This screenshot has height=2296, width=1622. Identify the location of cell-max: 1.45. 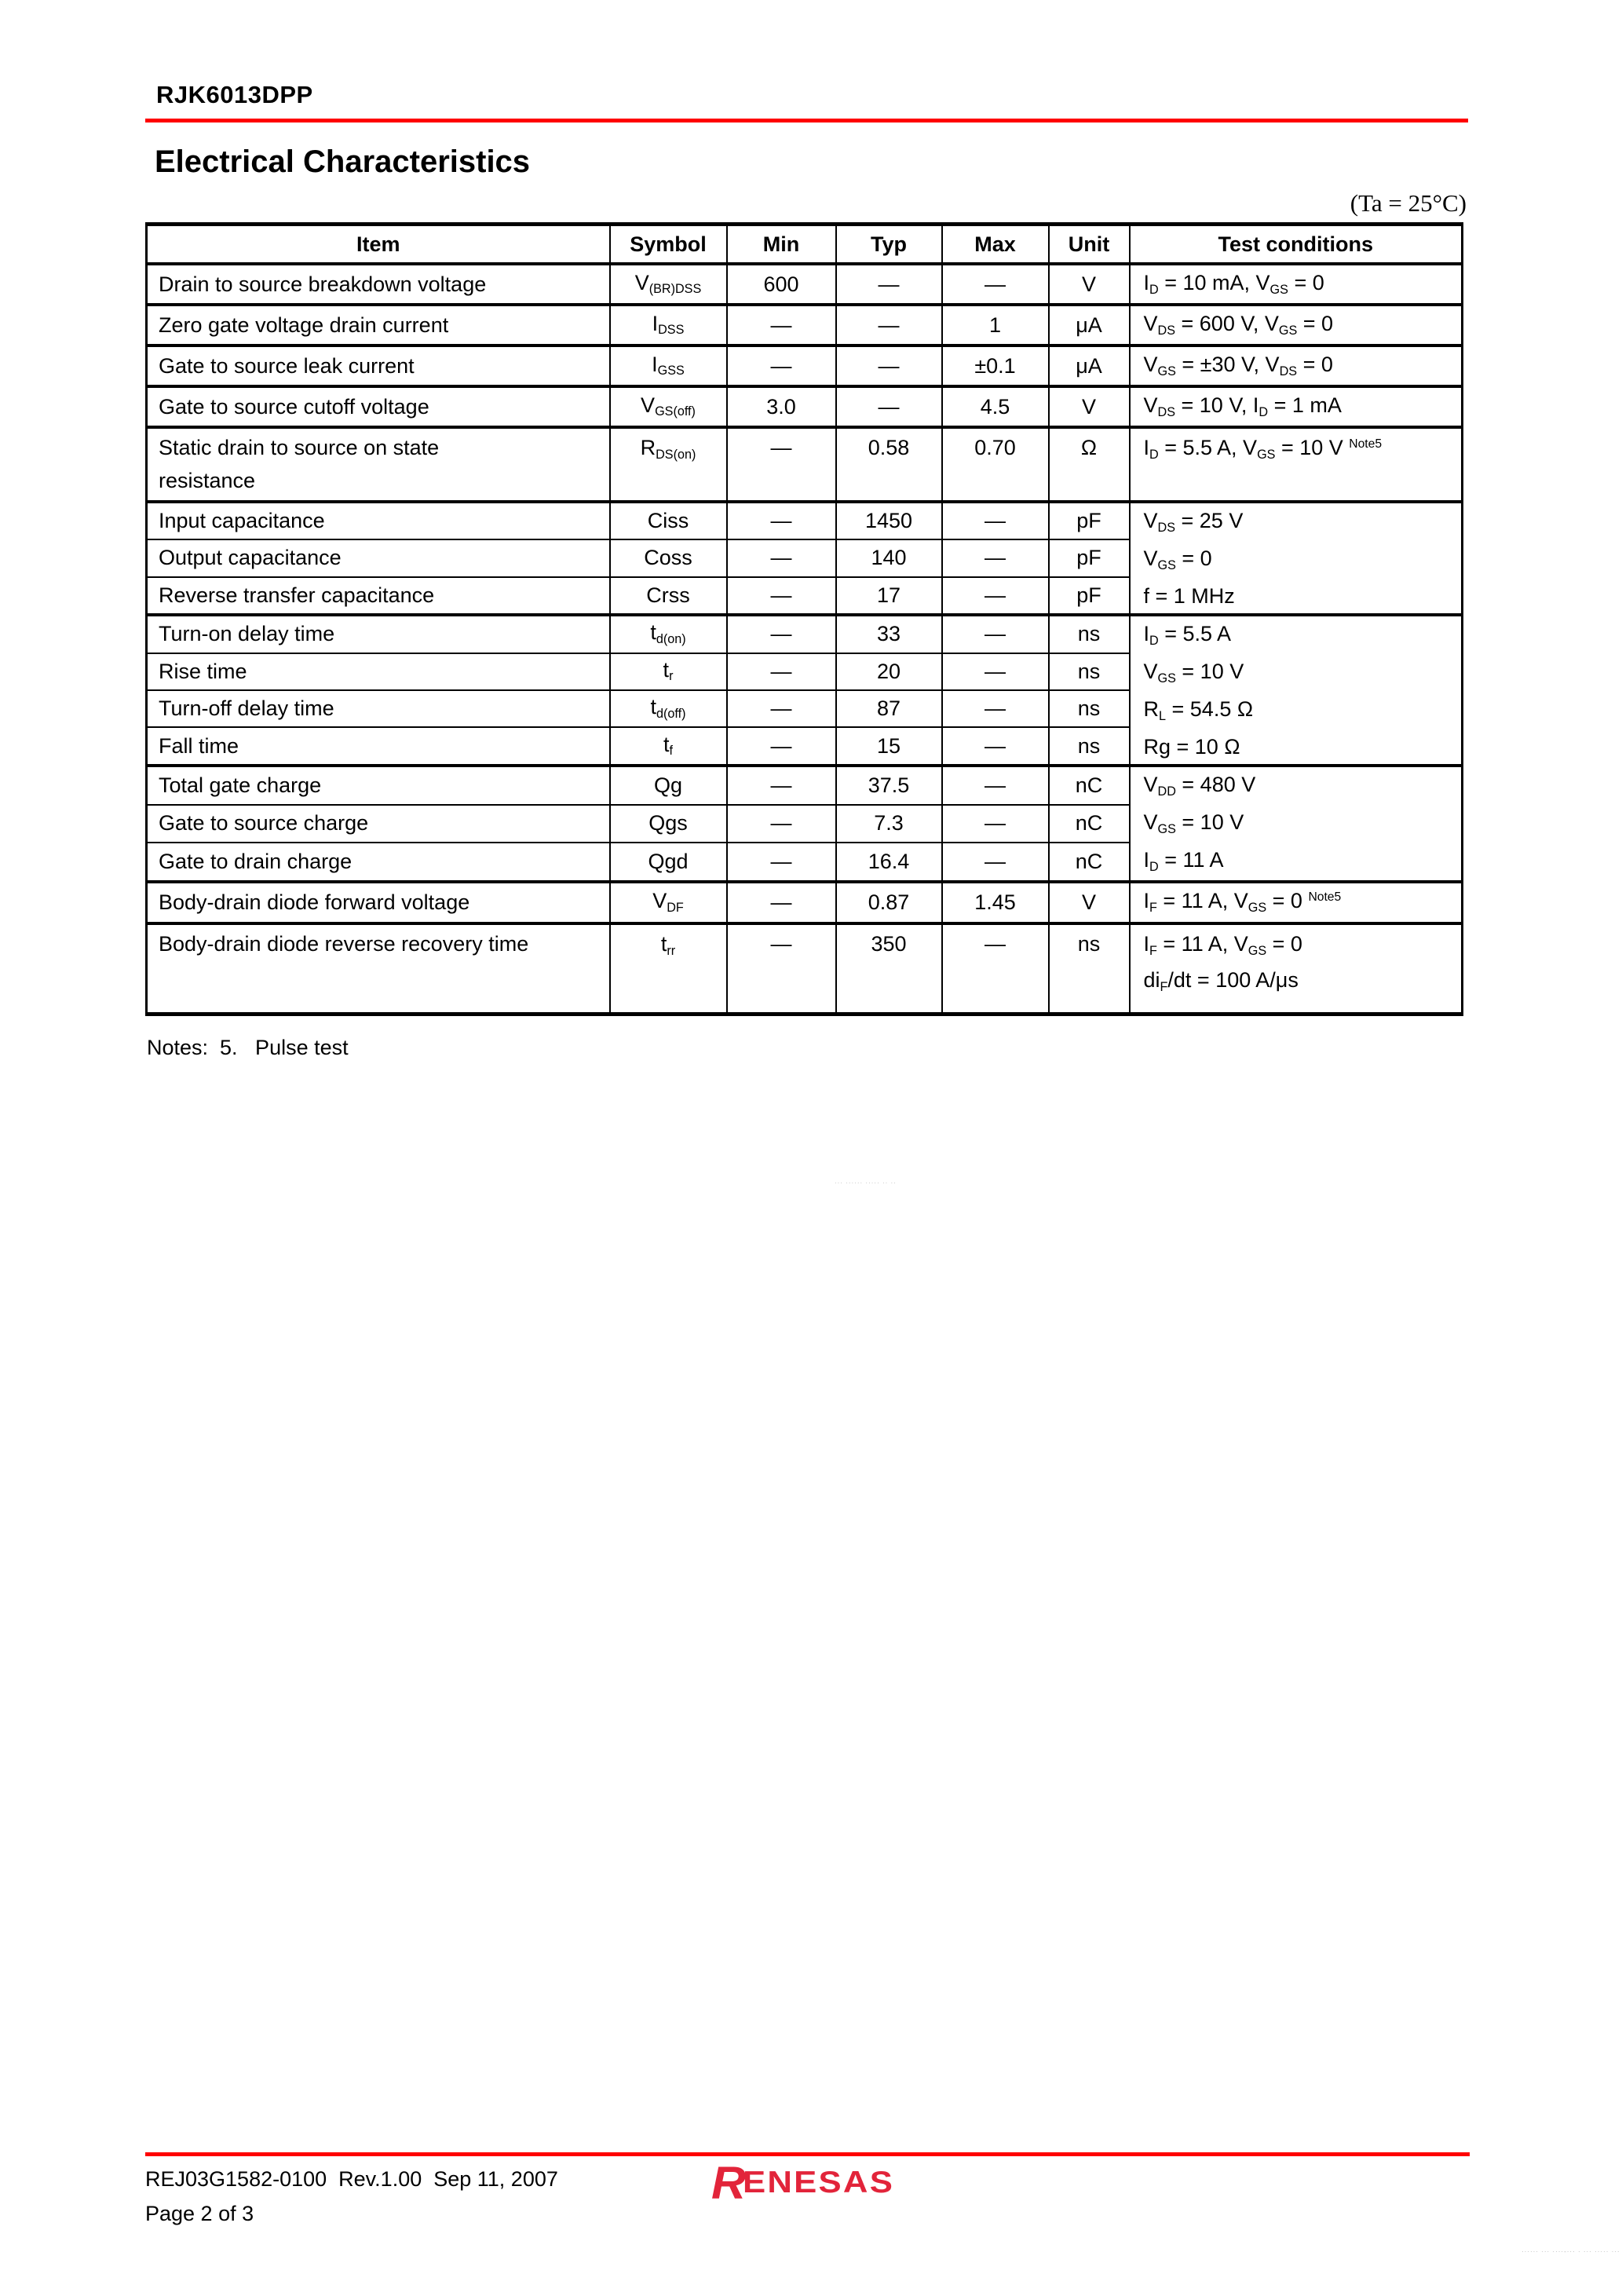
(995, 902).